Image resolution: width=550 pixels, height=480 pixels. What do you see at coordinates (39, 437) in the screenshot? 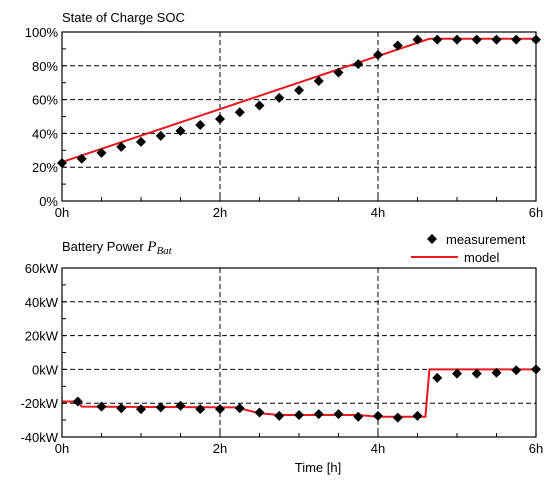
I see `y-tick-label: -40kW` at bounding box center [39, 437].